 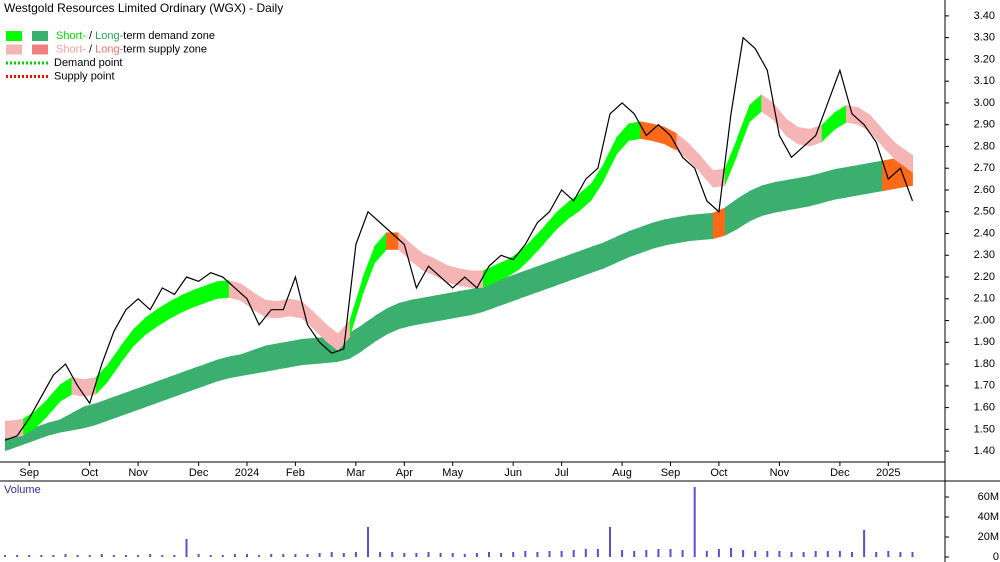 I want to click on y-tick-label: 1.40, so click(x=984, y=451).